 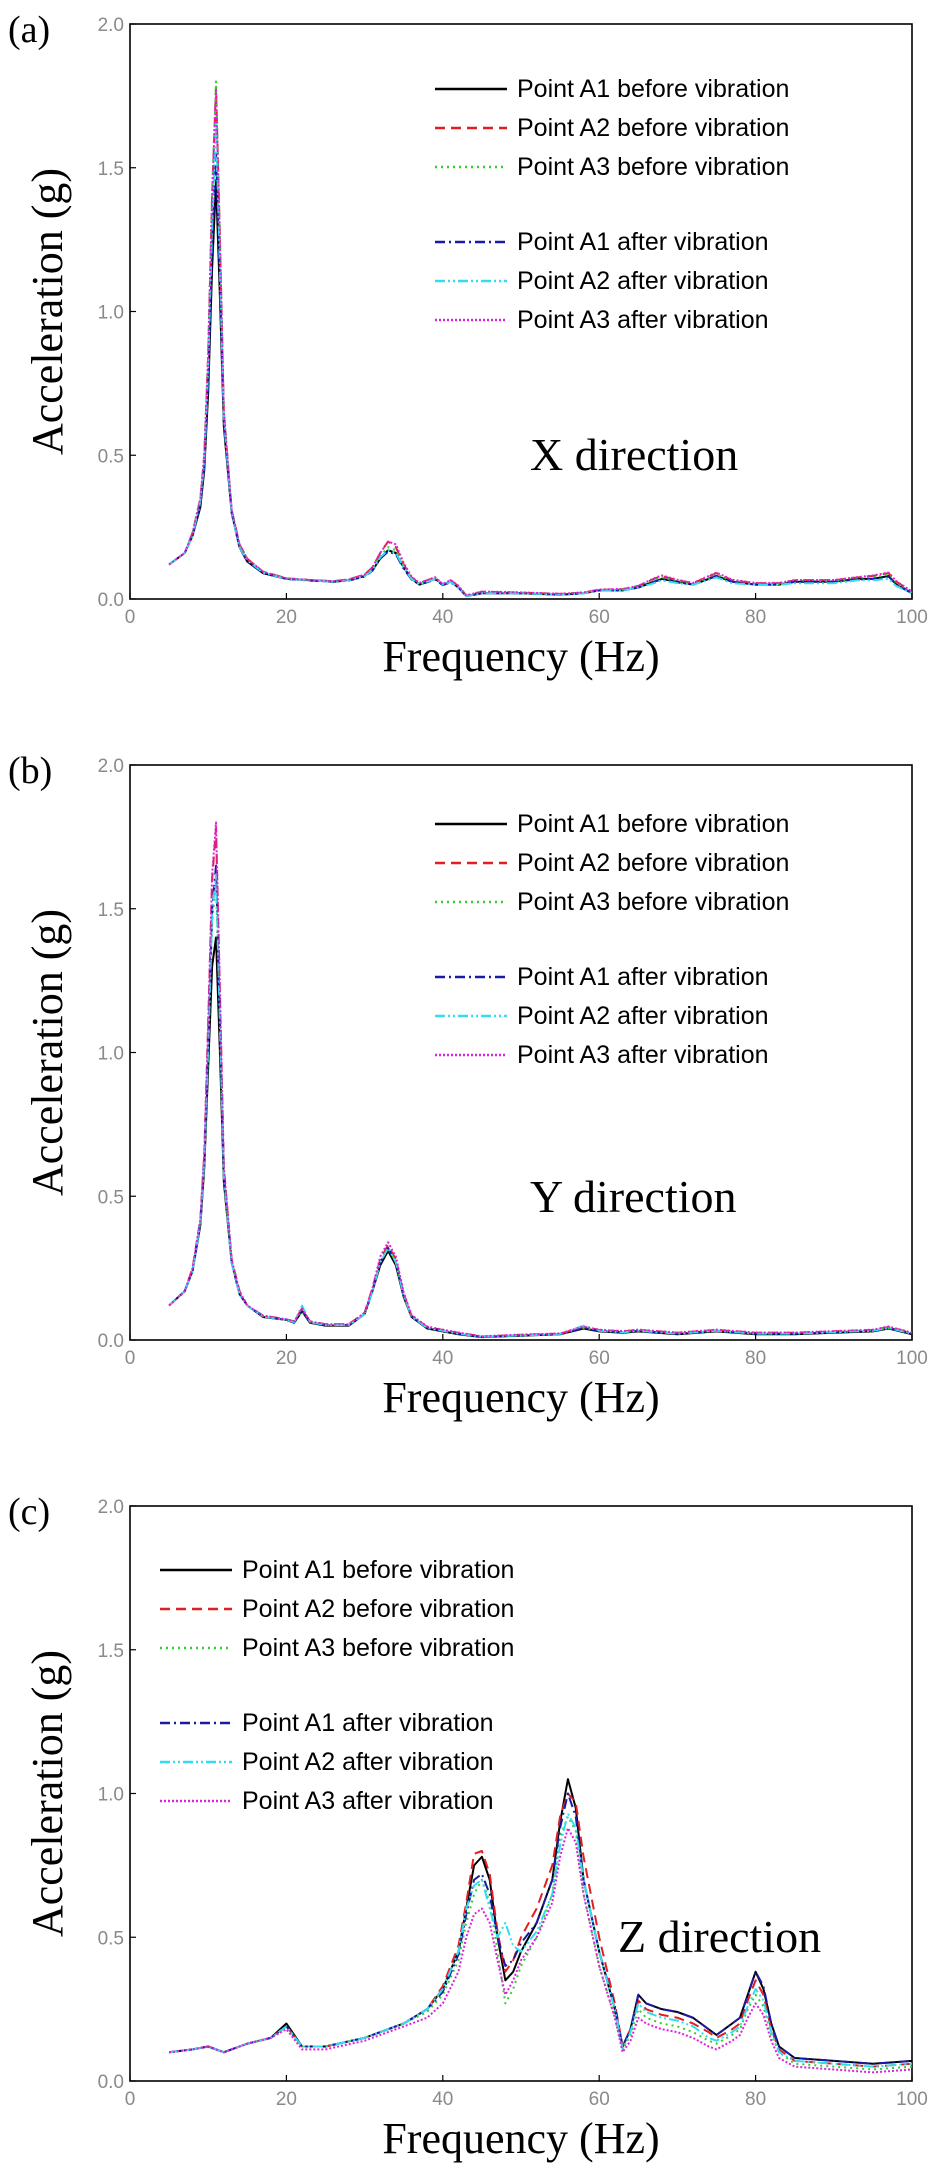 I want to click on series-line-a3-after, so click(x=540, y=1950).